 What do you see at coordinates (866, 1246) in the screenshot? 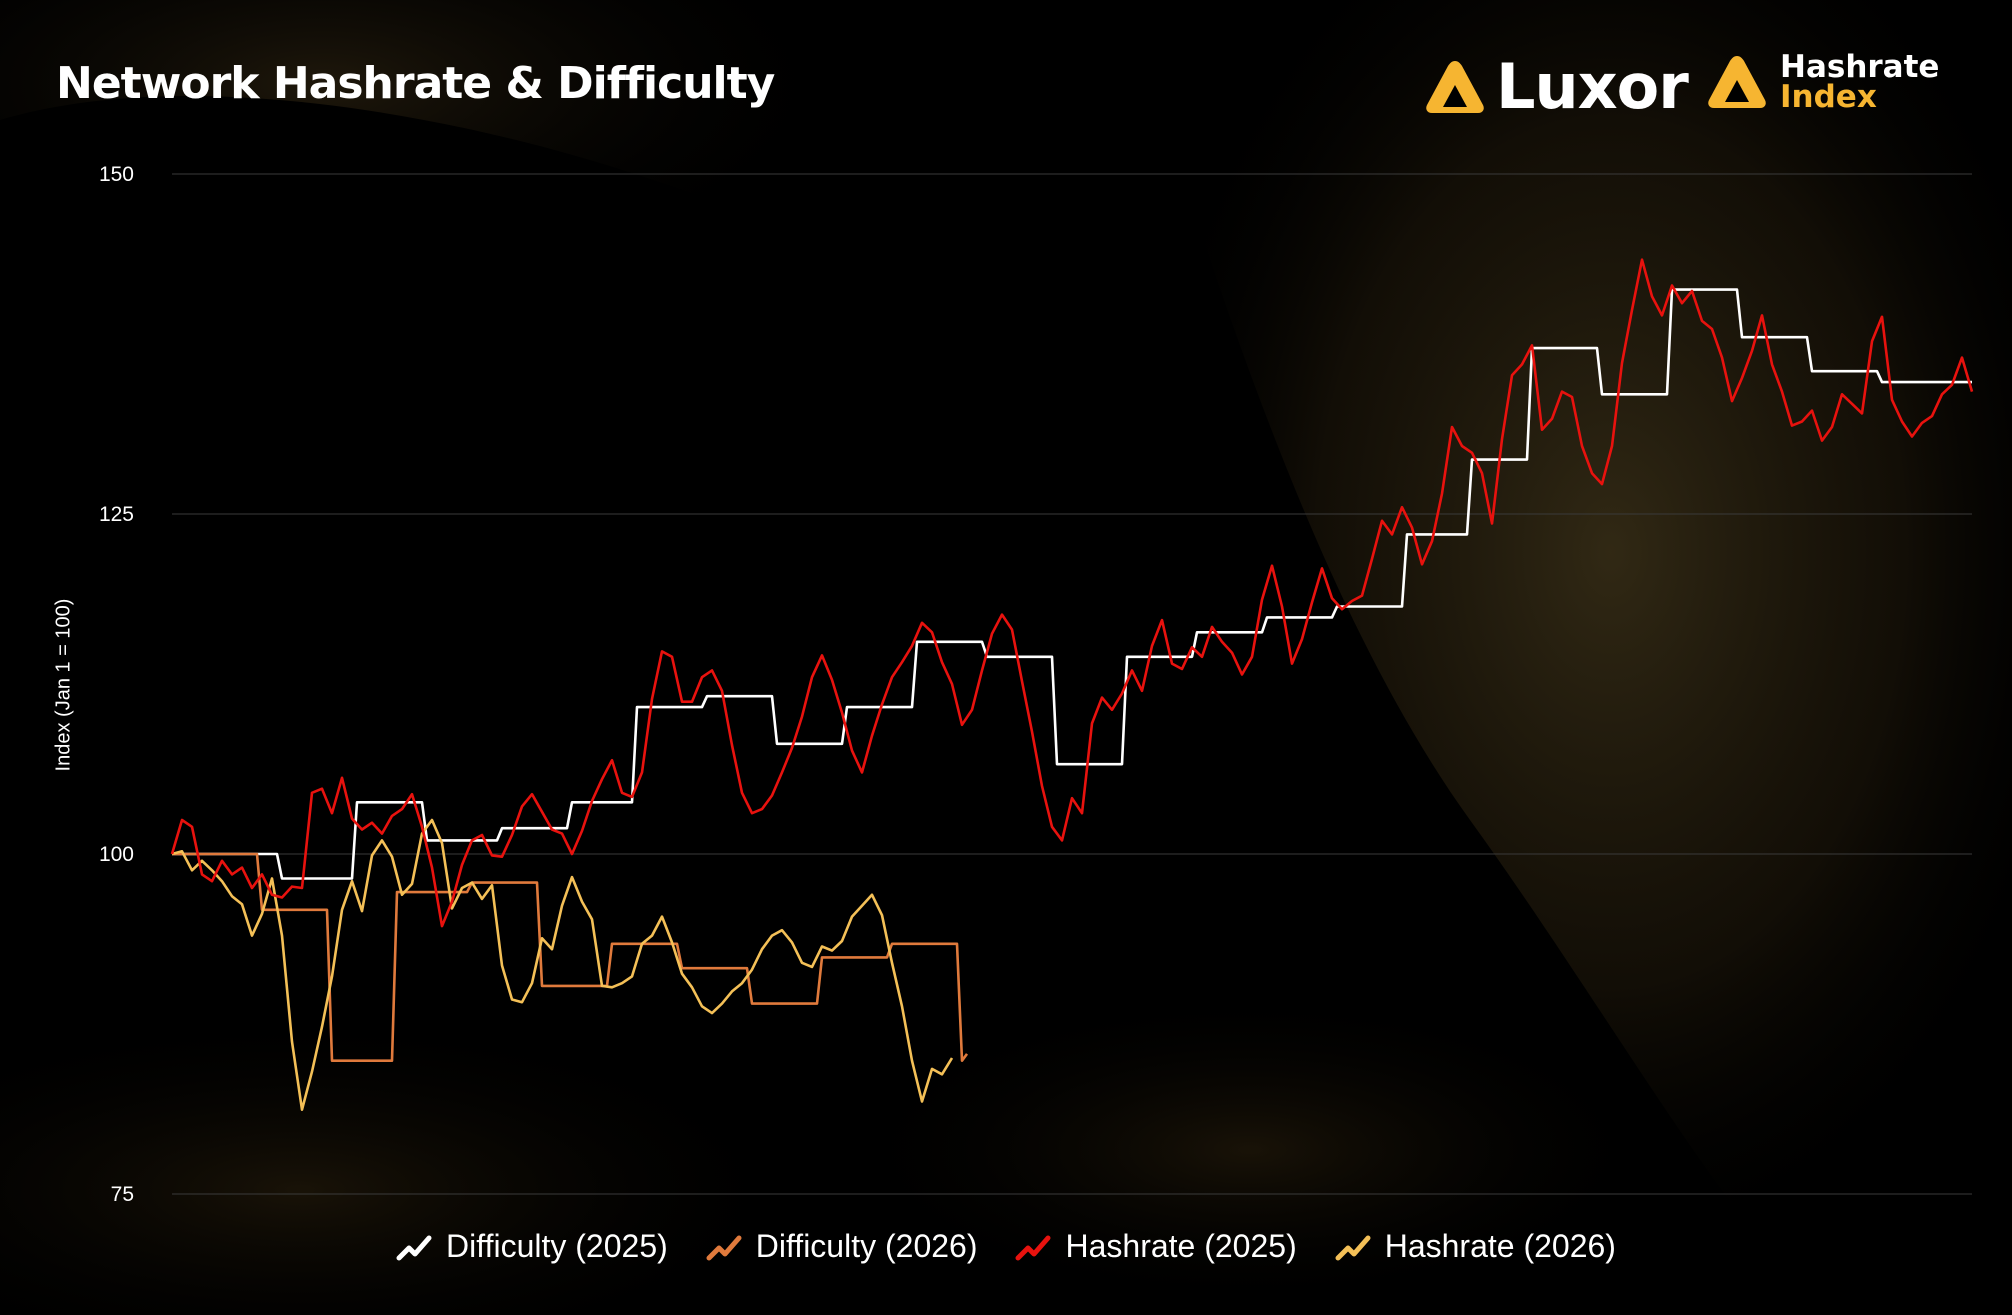
I see `legend-label: Difficulty (2026)` at bounding box center [866, 1246].